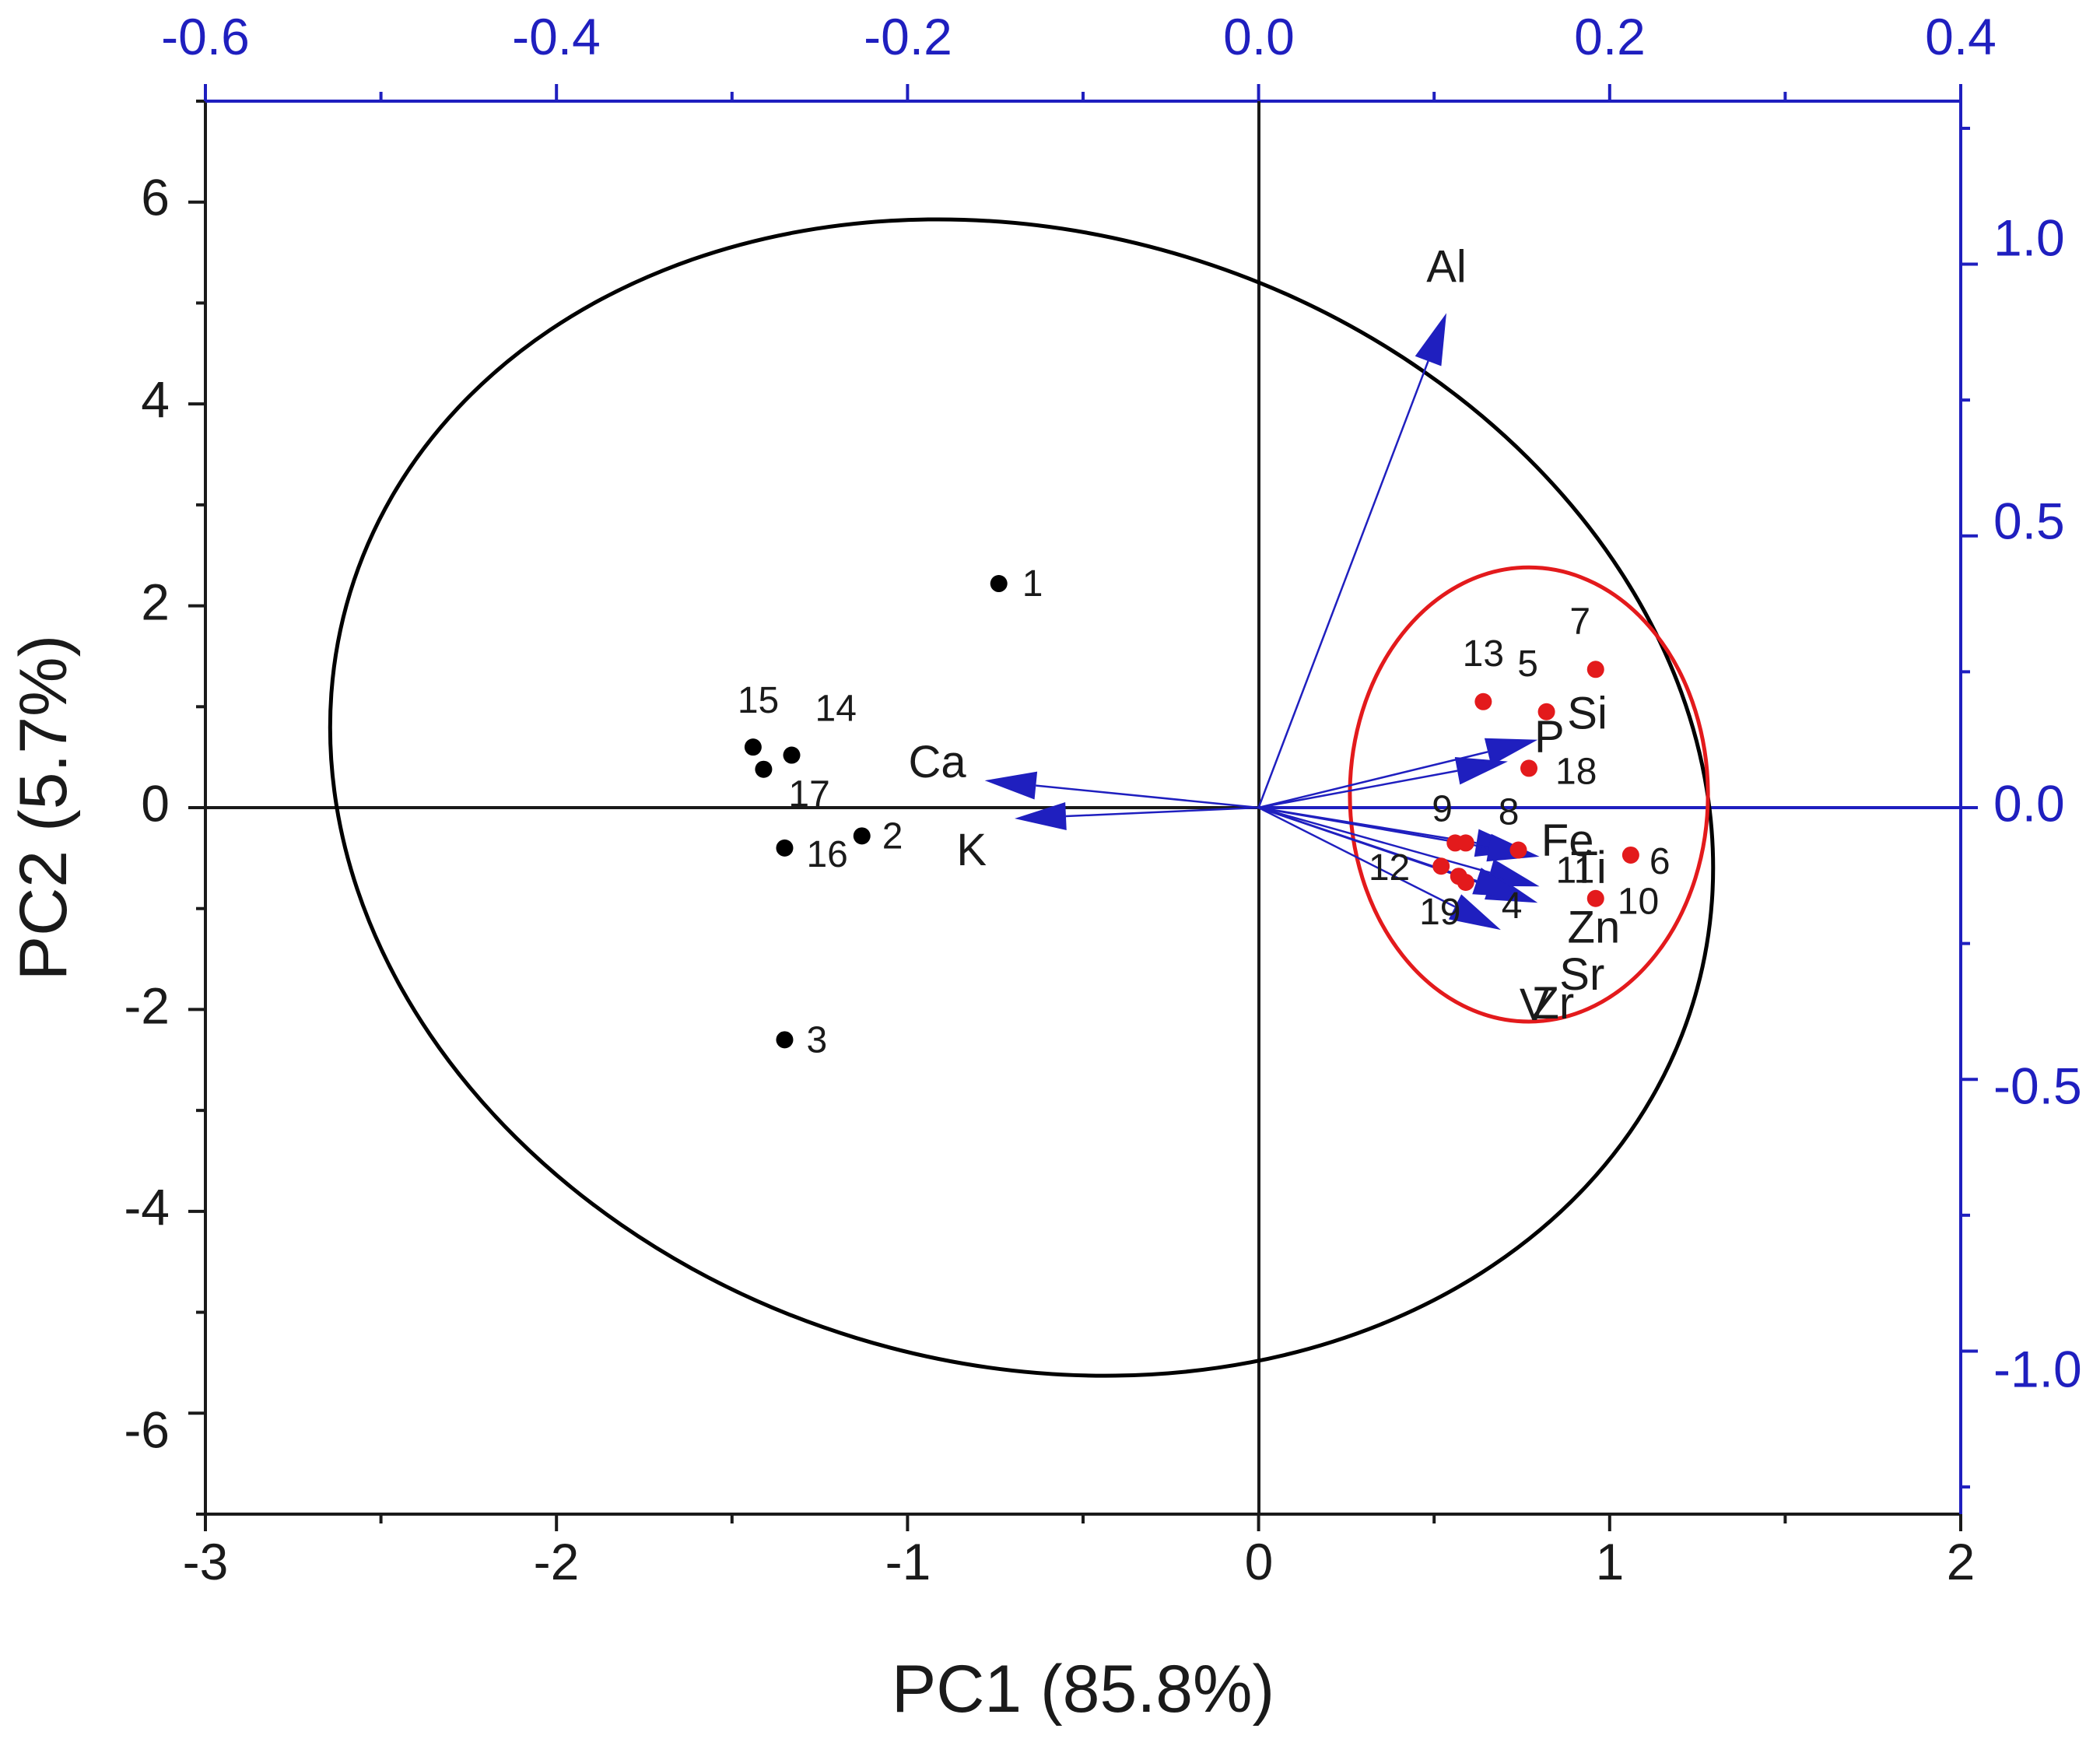 This screenshot has height=1746, width=2100. I want to click on score-point-label-10: 10, so click(1639, 903).